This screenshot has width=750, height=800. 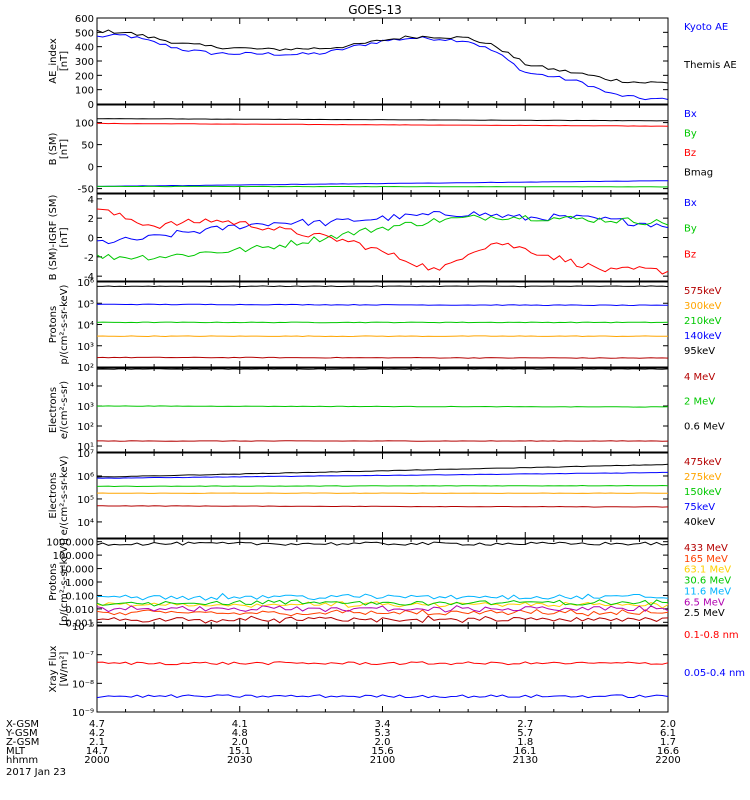 I want to click on table-cell: 14.7, so click(x=97, y=751).